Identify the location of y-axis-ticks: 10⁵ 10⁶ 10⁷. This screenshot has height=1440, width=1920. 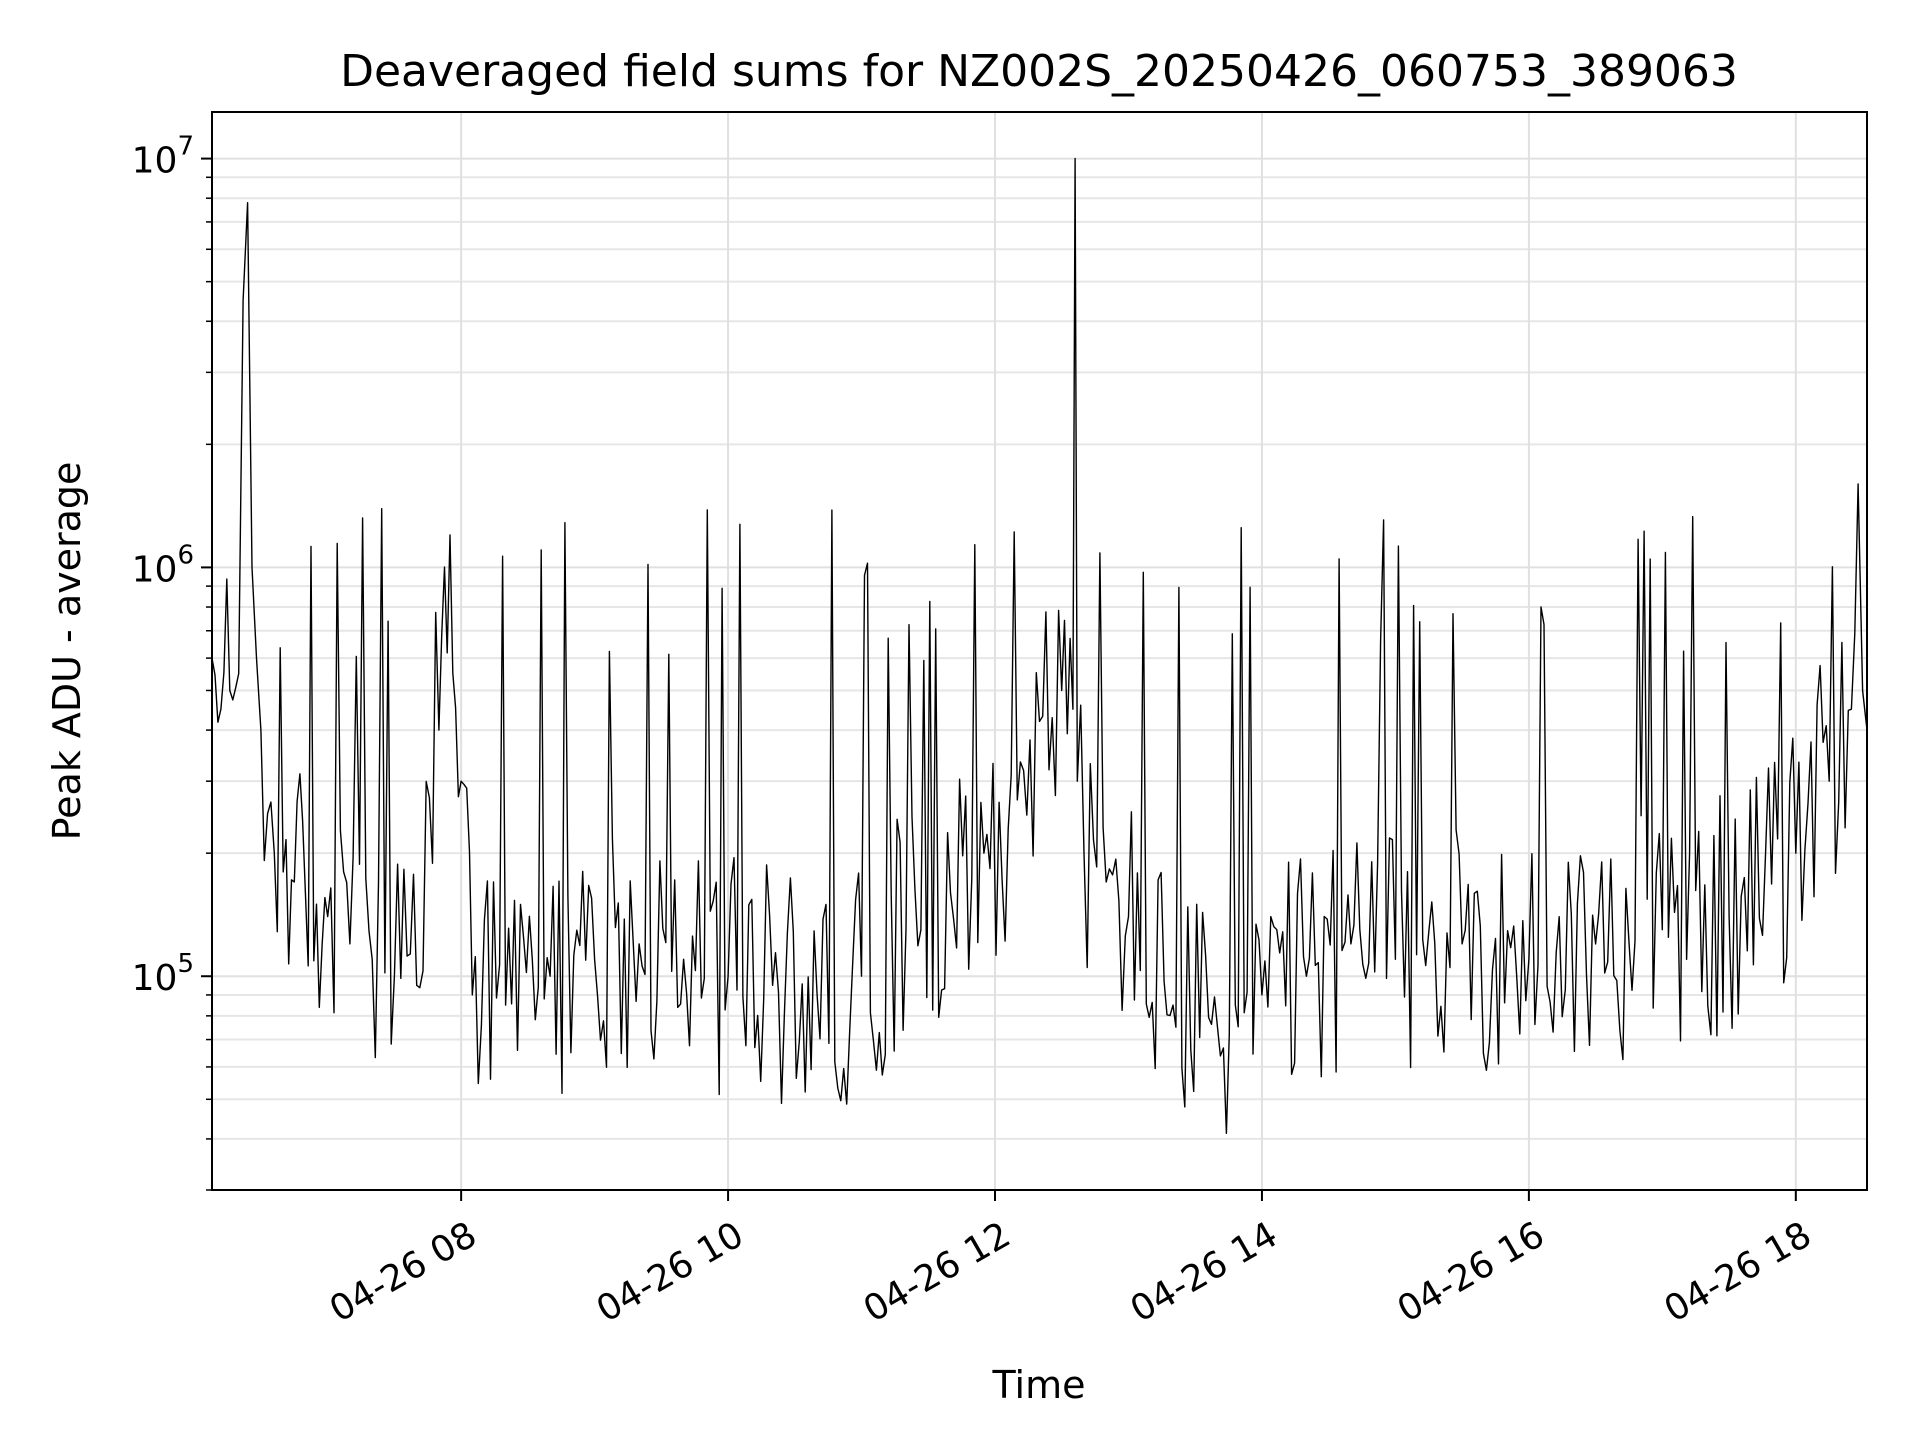
(172, 661).